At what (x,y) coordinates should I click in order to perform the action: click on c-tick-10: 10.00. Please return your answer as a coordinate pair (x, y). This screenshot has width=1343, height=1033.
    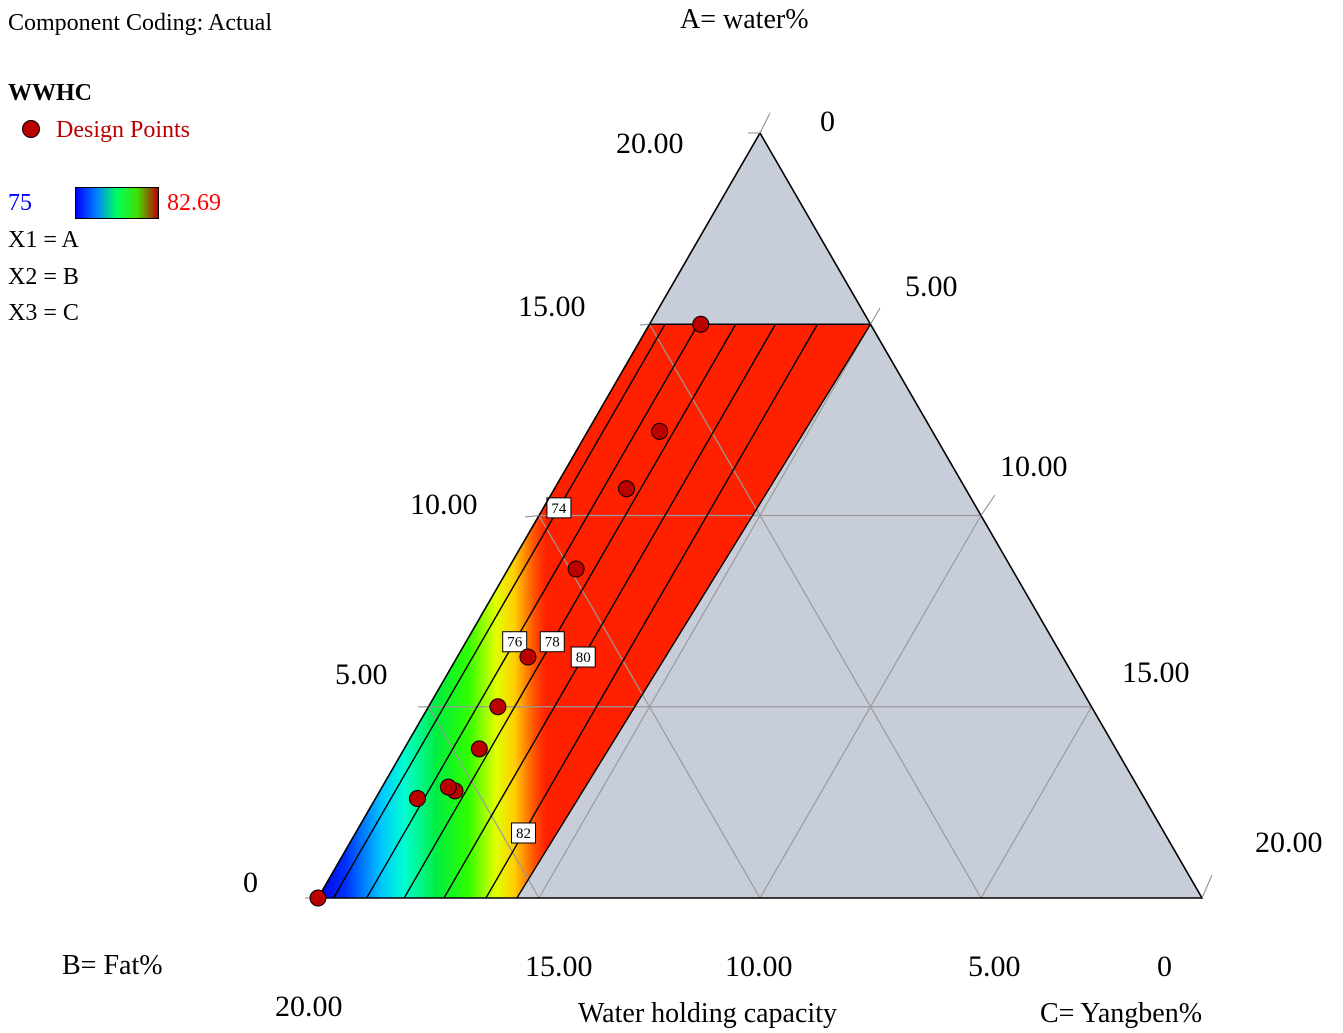
    Looking at the image, I should click on (759, 967).